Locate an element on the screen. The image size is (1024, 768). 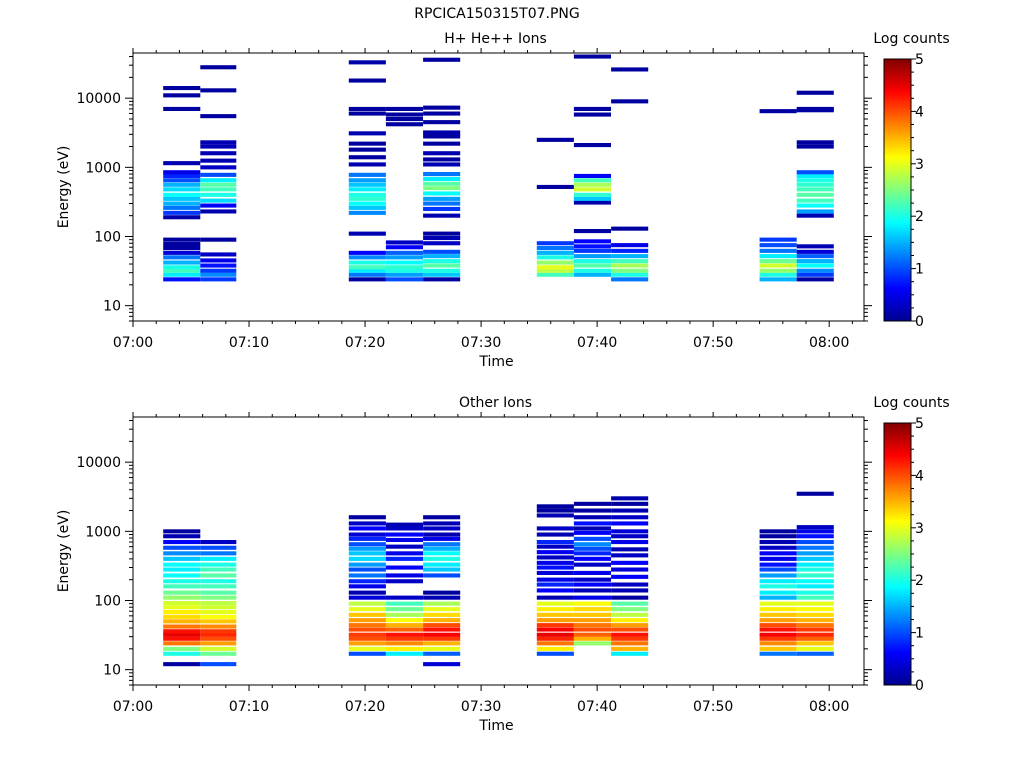
y-tick-label: 10000 is located at coordinates (98, 463).